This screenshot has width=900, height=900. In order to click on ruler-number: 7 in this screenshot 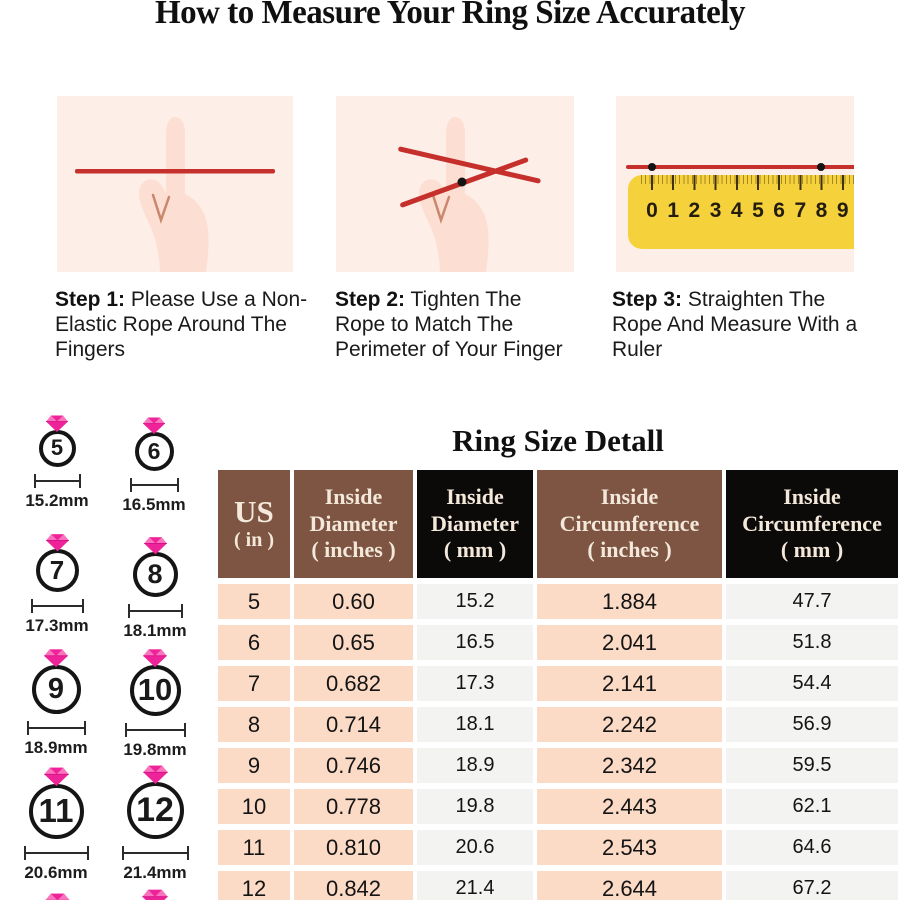, I will do `click(800, 210)`.